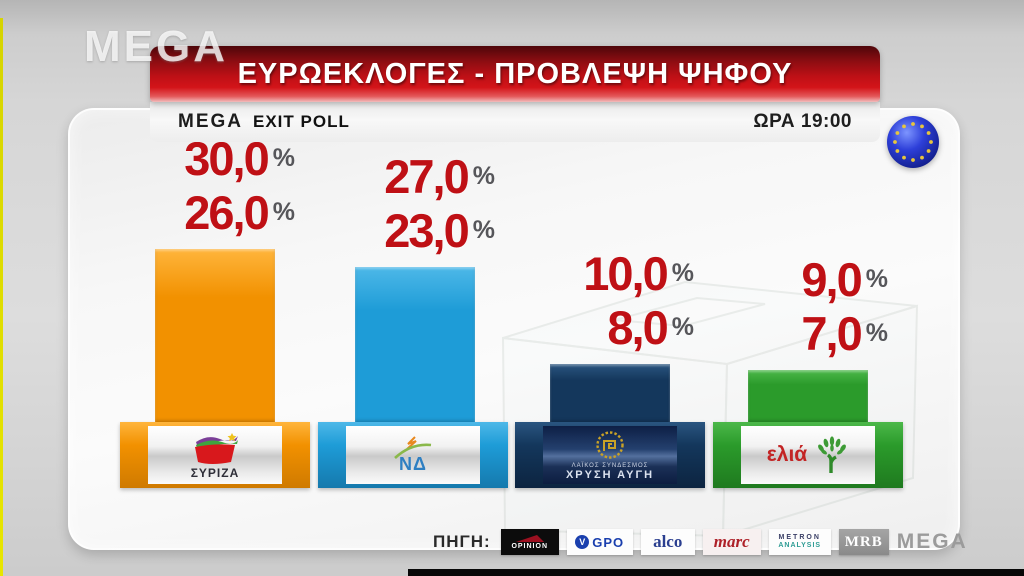 This screenshot has height=576, width=1024. I want to click on pct-value: 23,0, so click(426, 230).